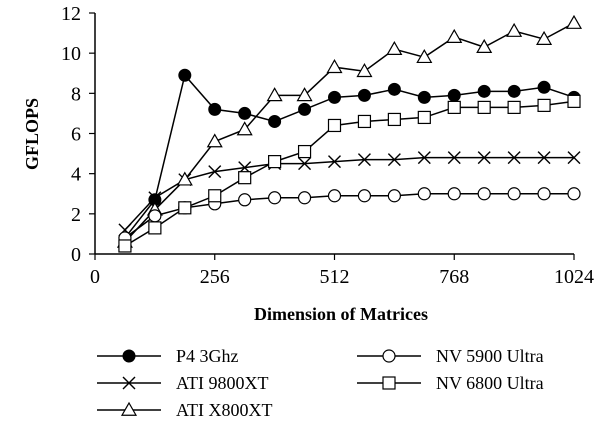 Image resolution: width=613 pixels, height=422 pixels. I want to click on legend-item-ati-x800xt: ATI X800XT, so click(185, 410).